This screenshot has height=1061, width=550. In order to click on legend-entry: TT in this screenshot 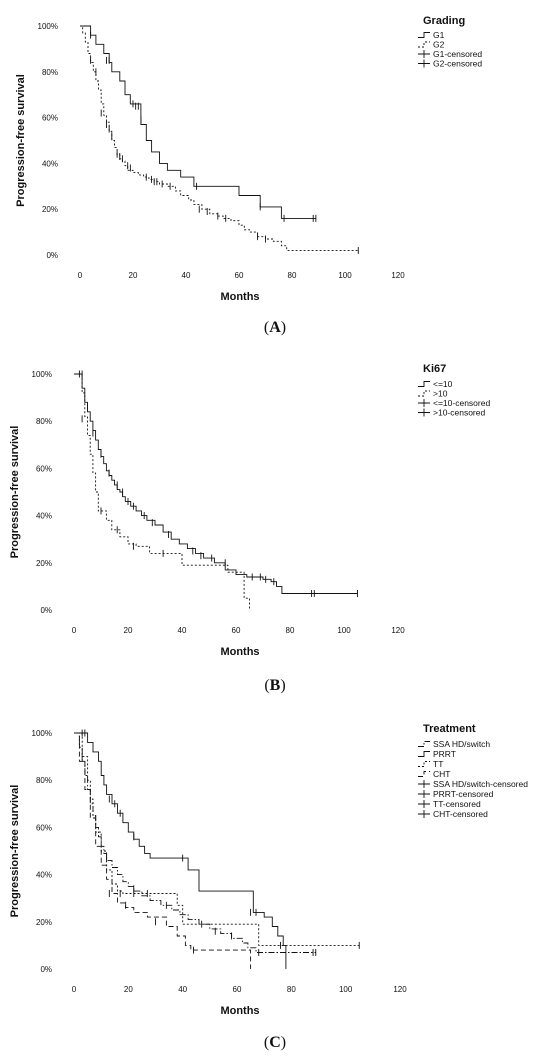, I will do `click(438, 764)`.